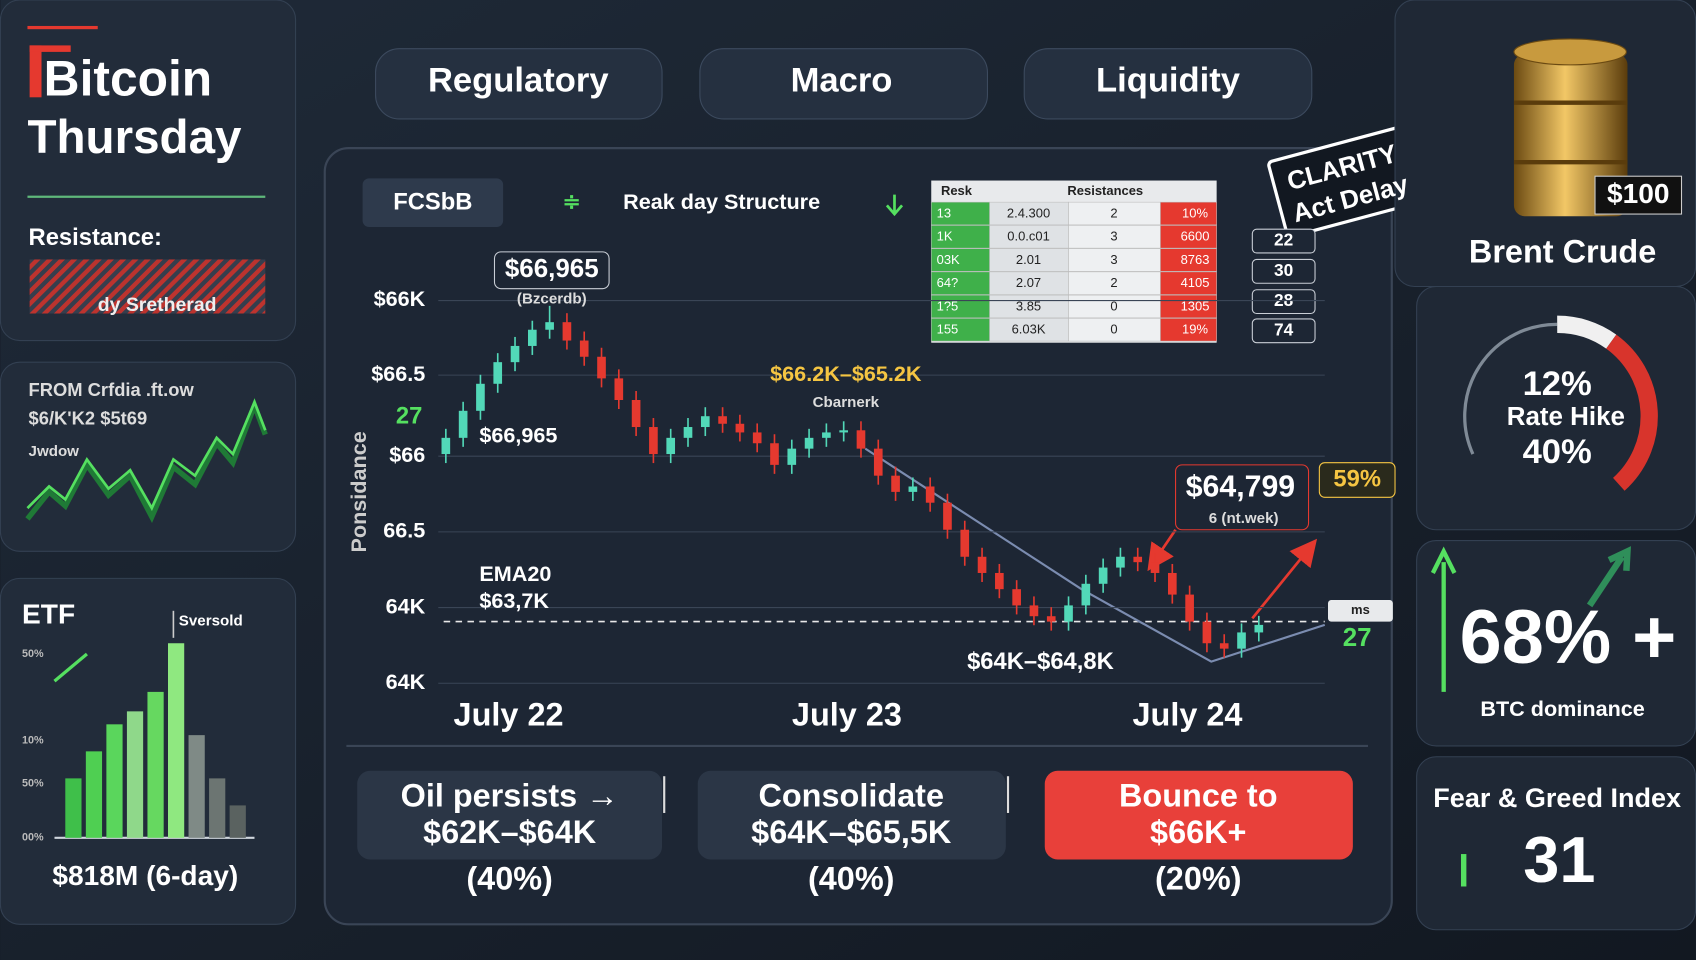 The height and width of the screenshot is (960, 1696). Describe the element at coordinates (957, 190) in the screenshot. I see `label: Resk` at that location.